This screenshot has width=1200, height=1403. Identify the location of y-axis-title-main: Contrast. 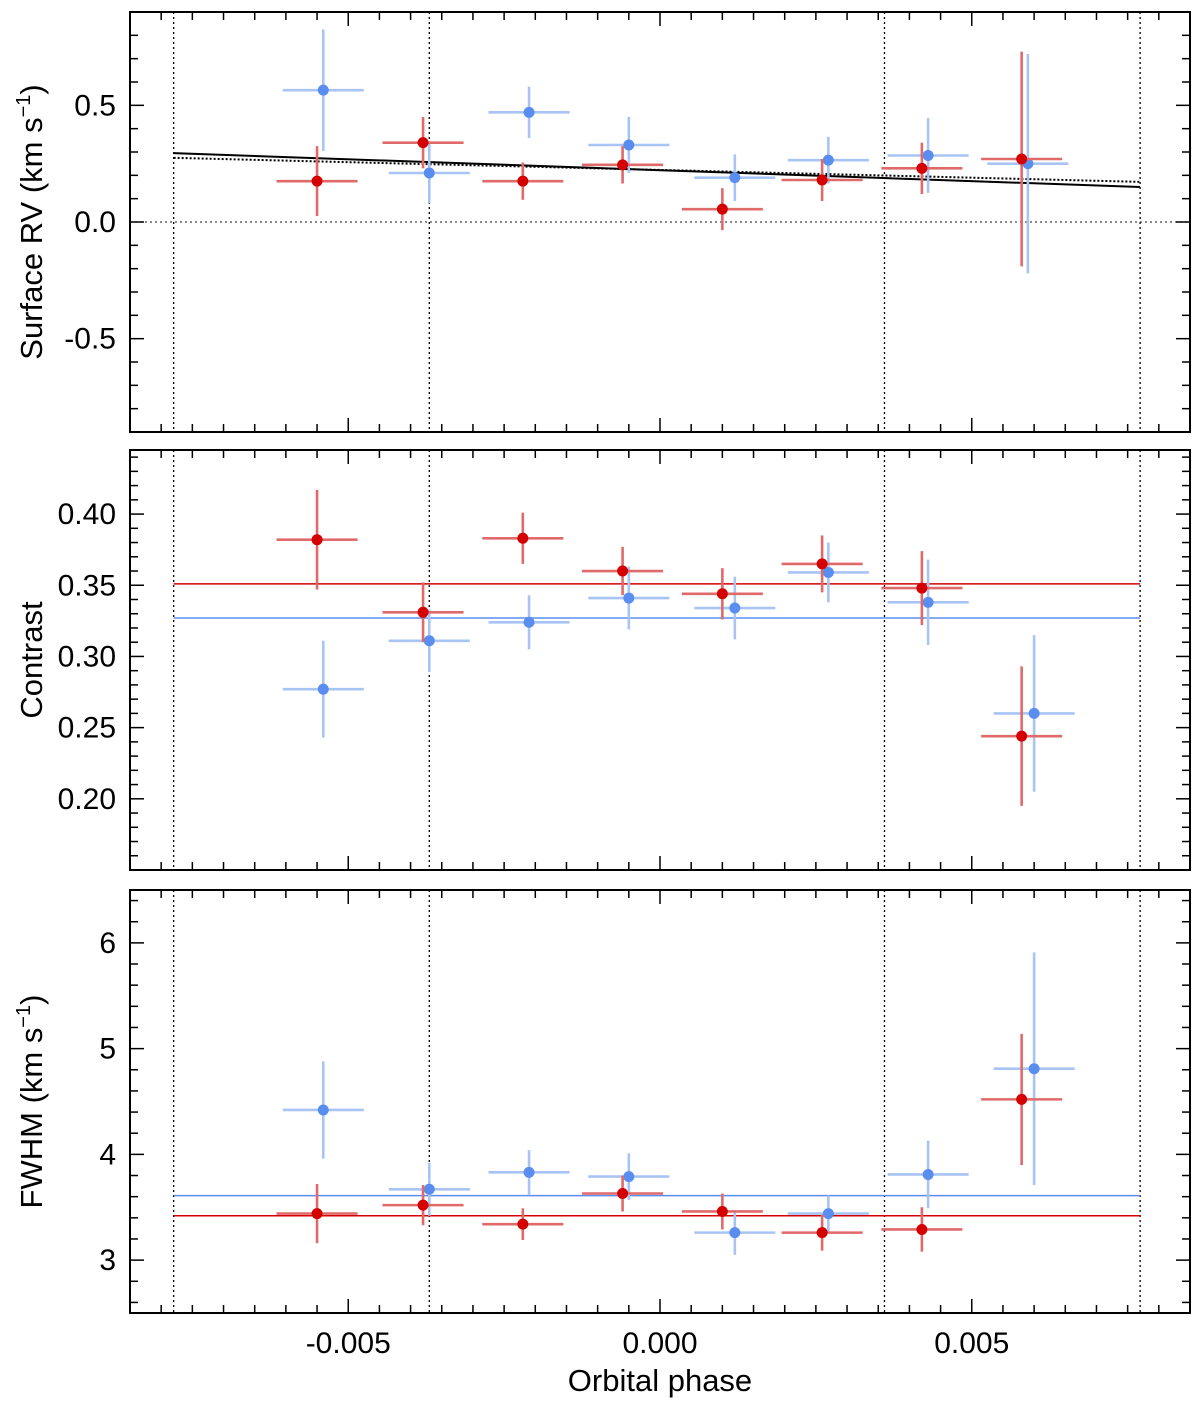
(31, 660).